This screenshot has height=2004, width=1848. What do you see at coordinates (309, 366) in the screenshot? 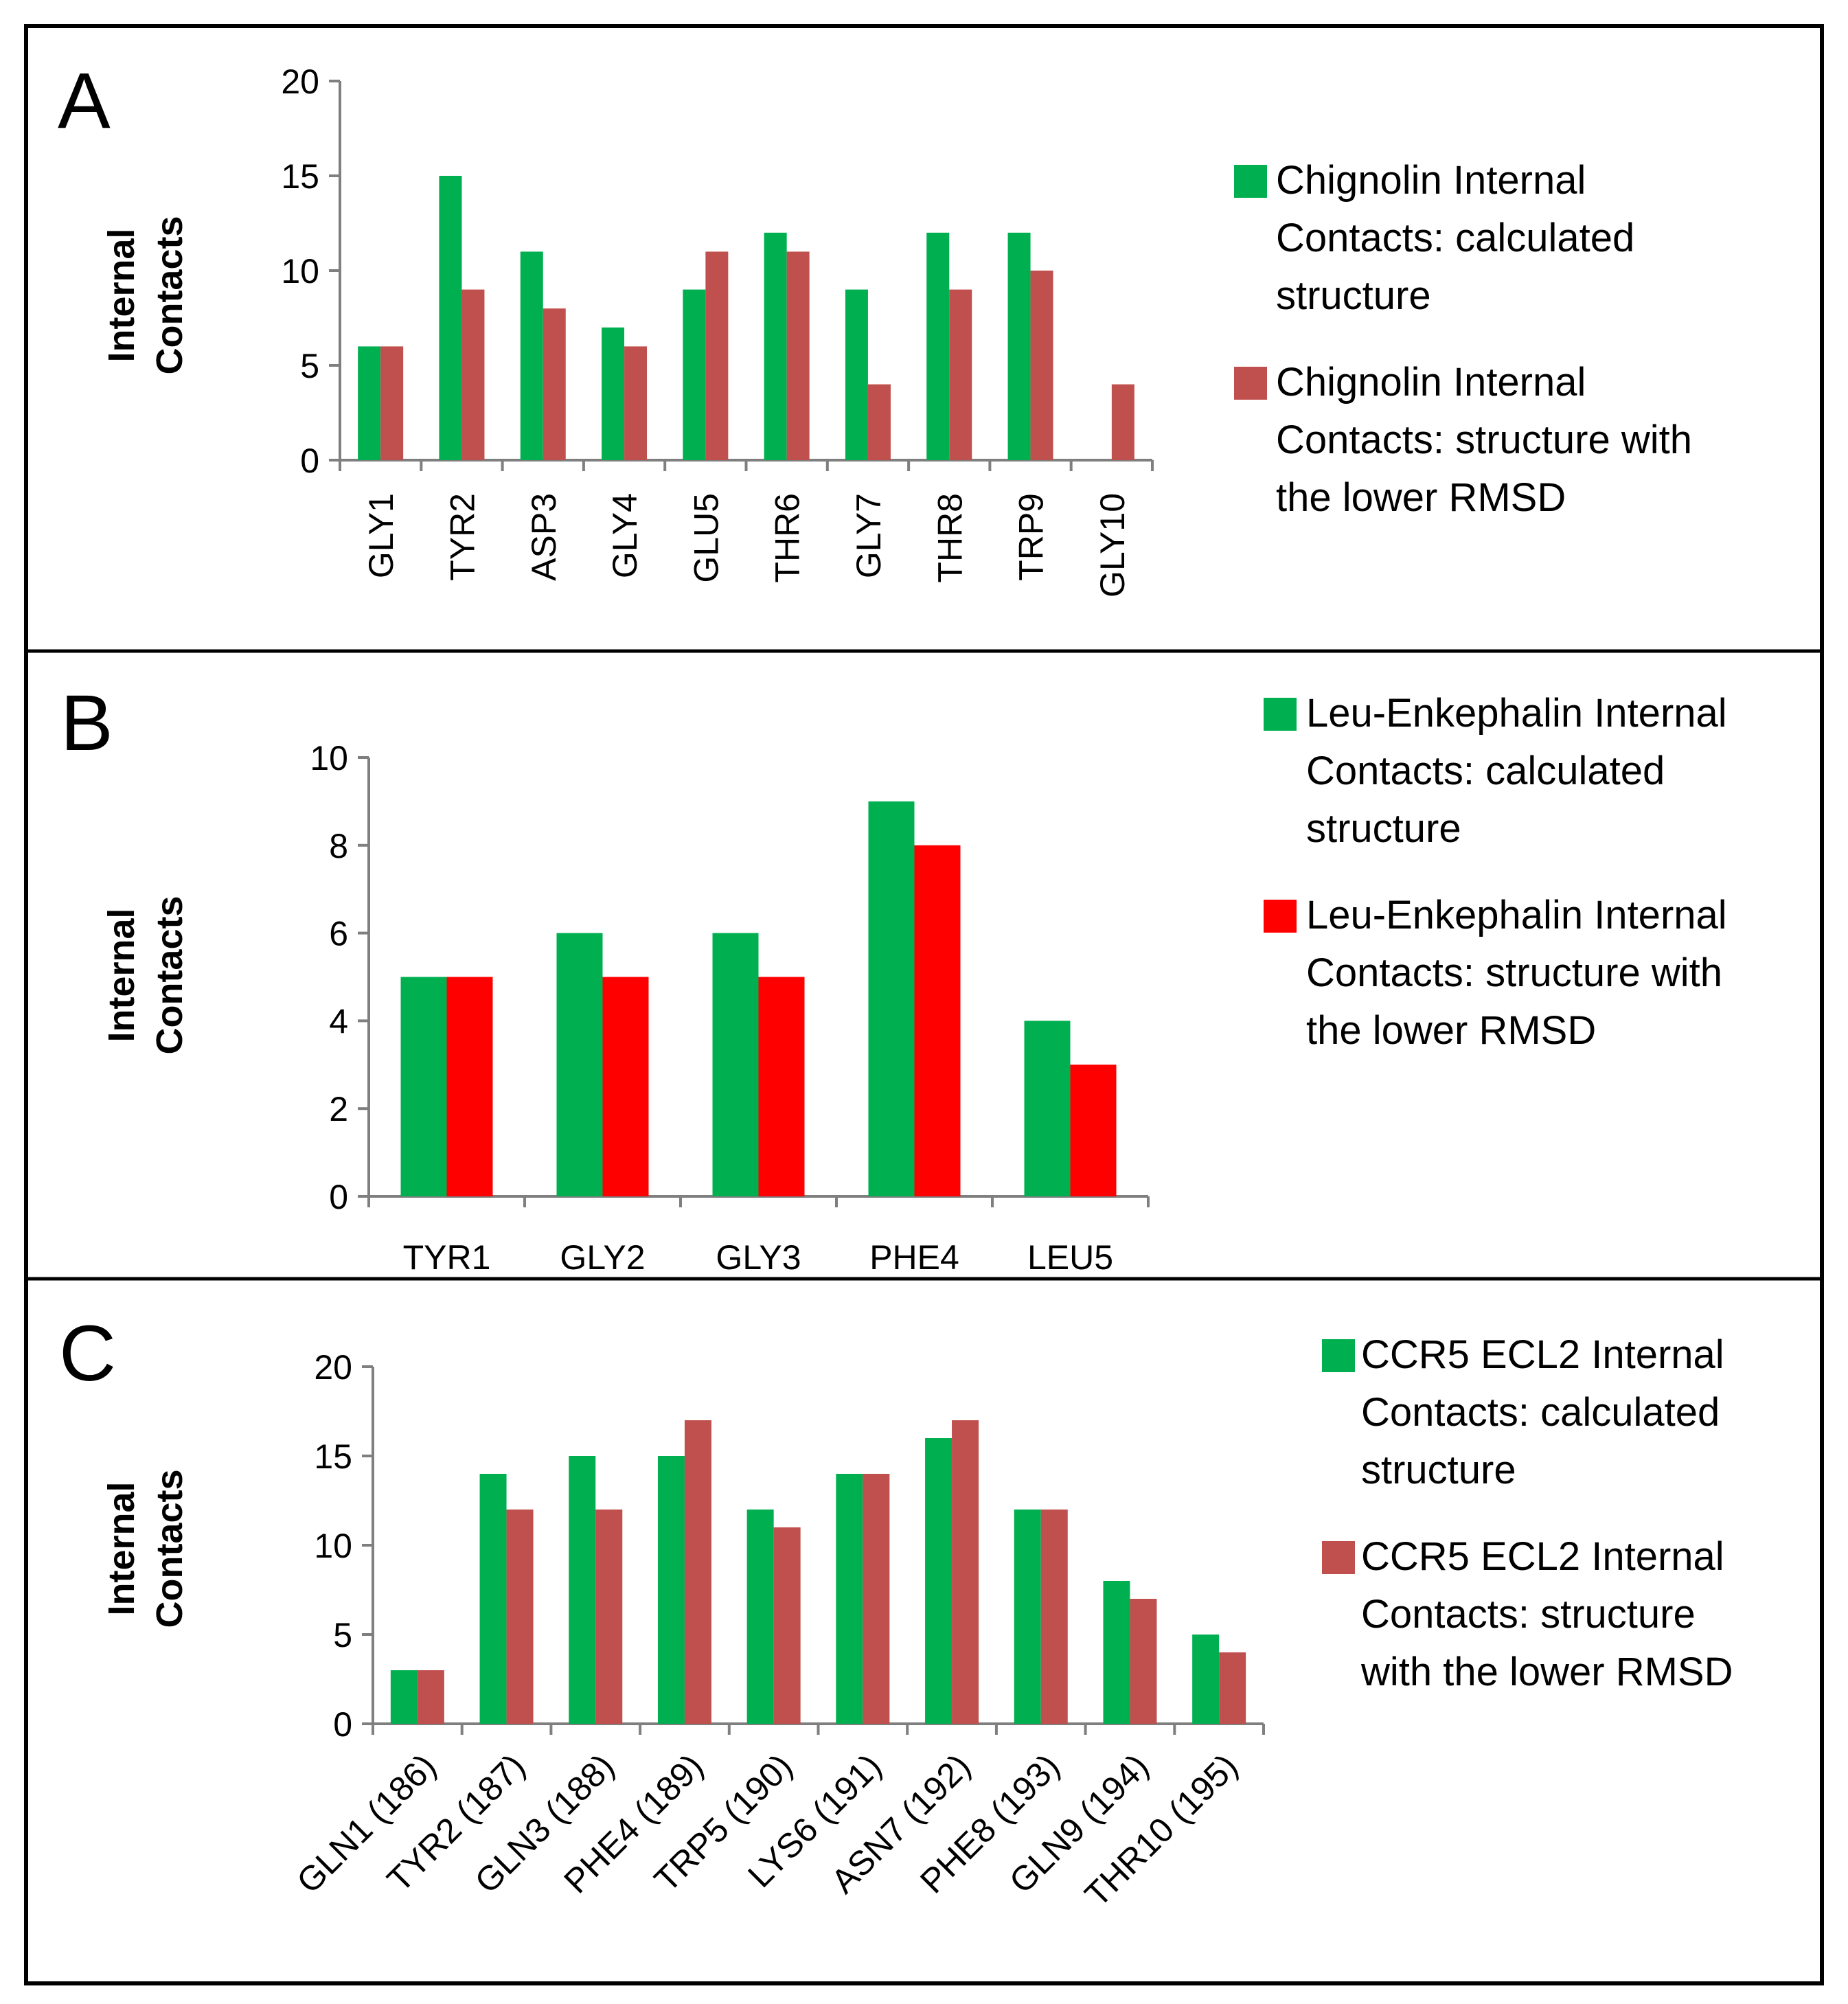
I see `panel-a-y-tick-label: 5` at bounding box center [309, 366].